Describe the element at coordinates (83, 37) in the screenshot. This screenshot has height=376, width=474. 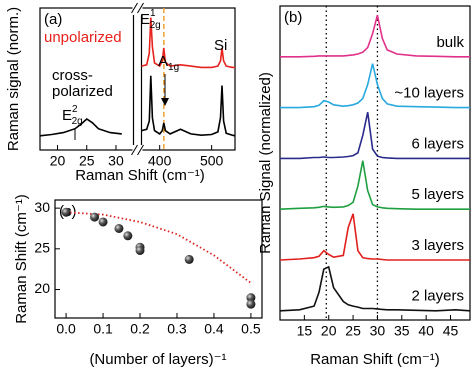
I see `series-label: unpolarized` at that location.